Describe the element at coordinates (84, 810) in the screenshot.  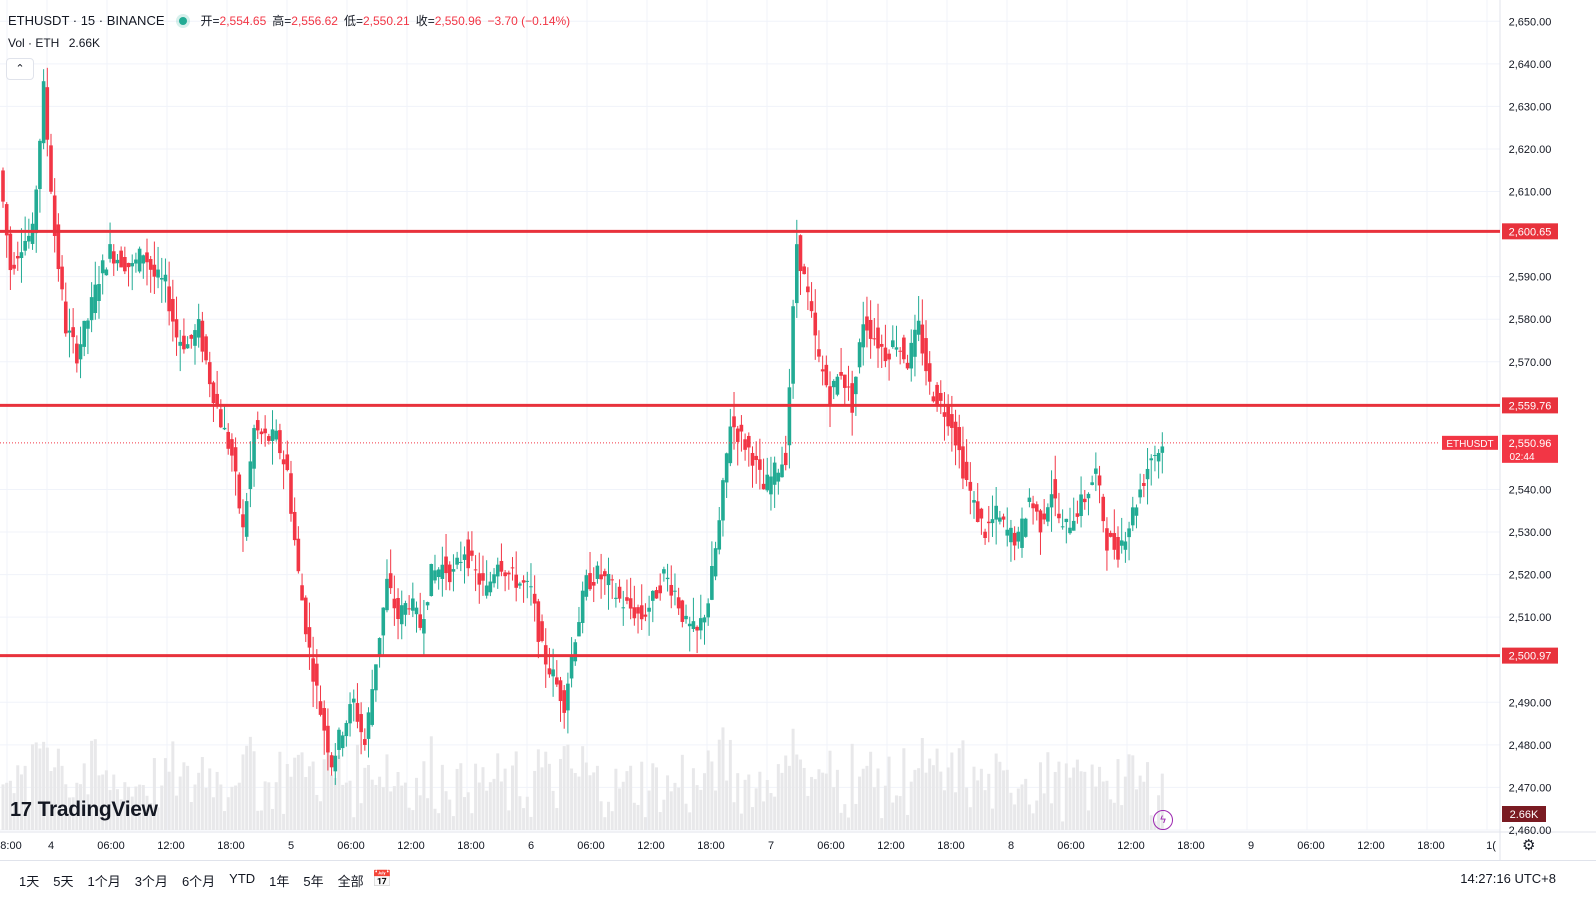
I see `tradingview-logo: 17 TradingView` at that location.